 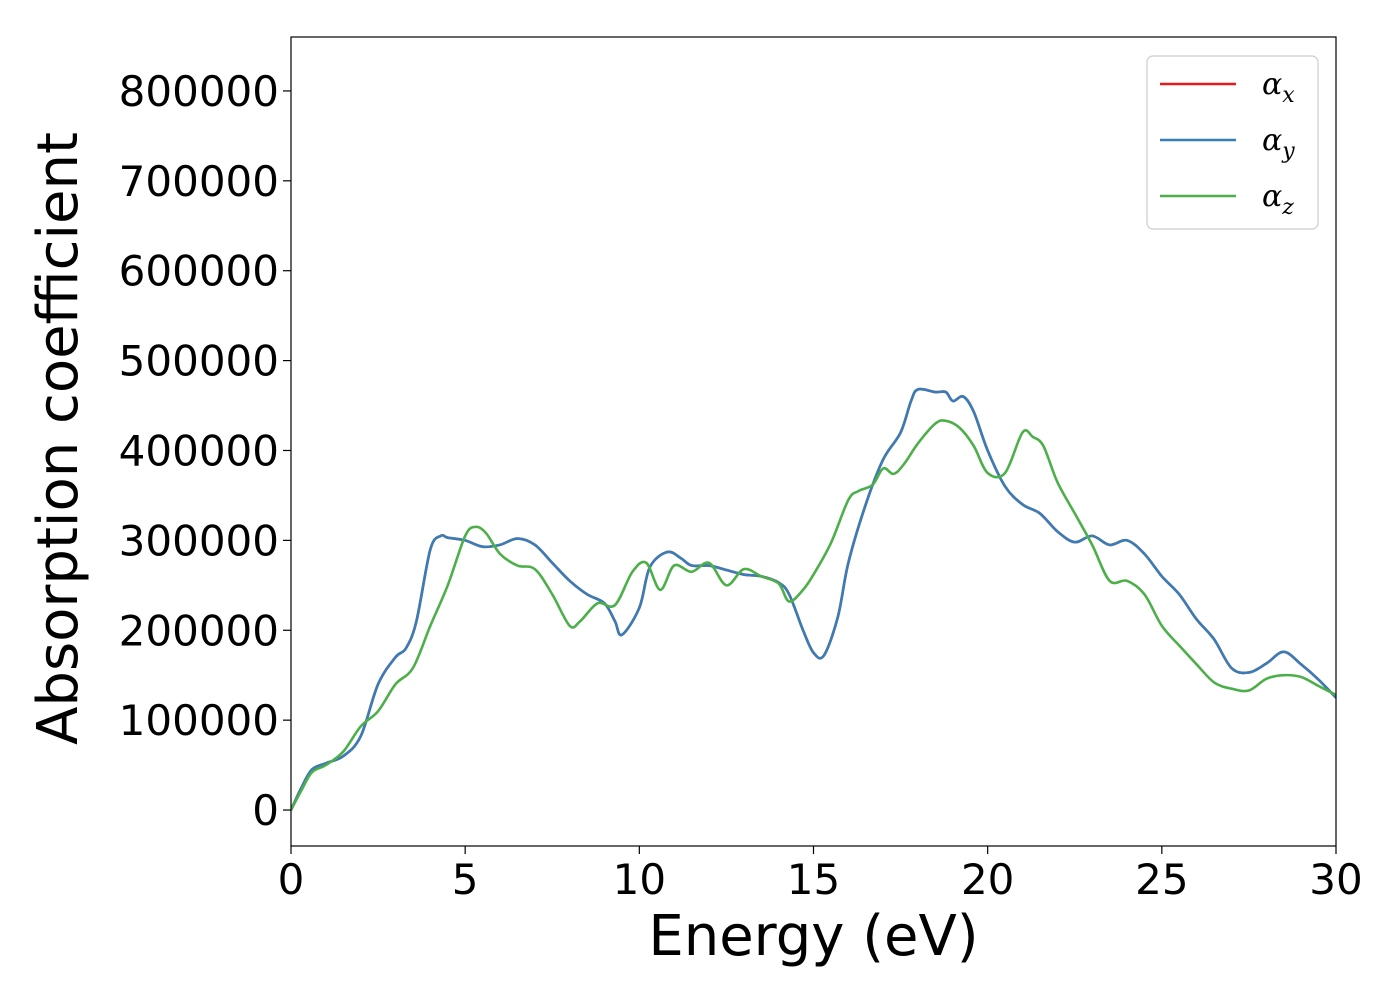 What do you see at coordinates (813, 879) in the screenshot?
I see `x-tick-label: 15` at bounding box center [813, 879].